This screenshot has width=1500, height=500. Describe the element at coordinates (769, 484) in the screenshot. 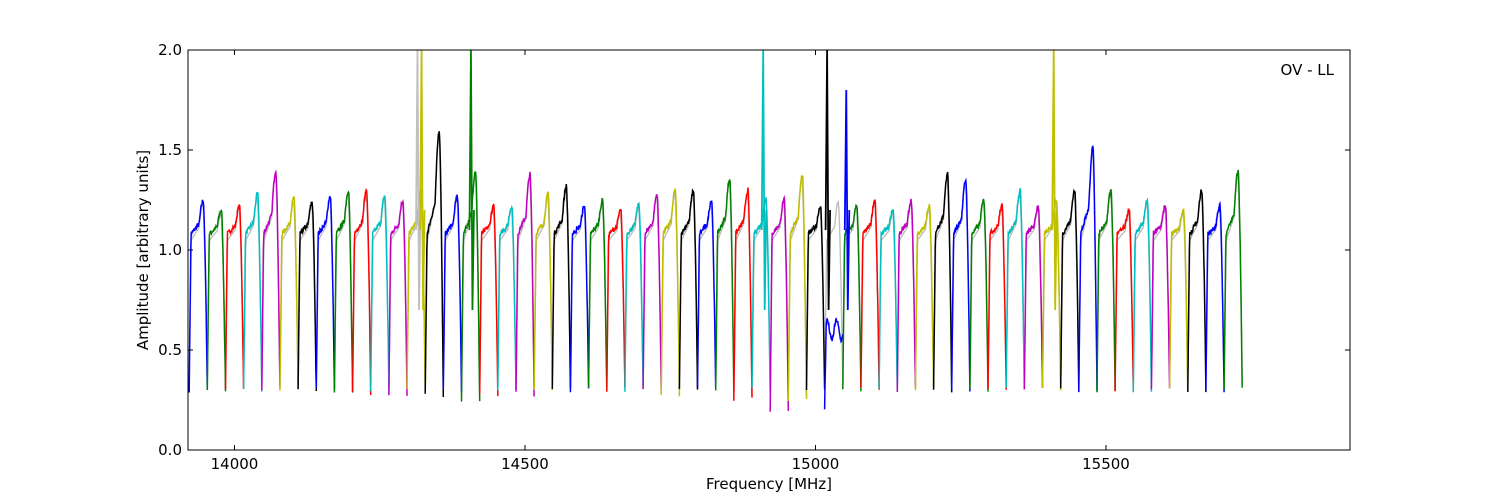

I see `x-axis-label: Frequency [MHz]` at that location.